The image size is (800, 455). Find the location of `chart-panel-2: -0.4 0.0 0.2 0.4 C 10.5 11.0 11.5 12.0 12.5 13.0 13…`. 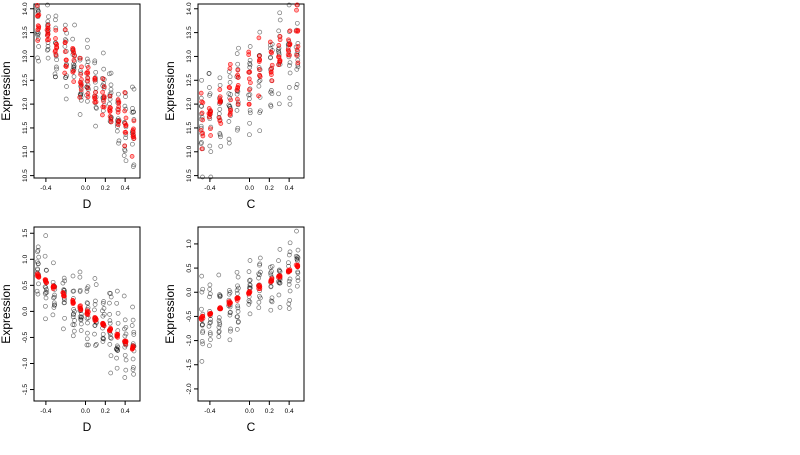

chart-panel-2: -0.4 0.0 0.2 0.4 C 10.5 11.0 11.5 12.0 12.5 13.0 13… is located at coordinates (234, 106).